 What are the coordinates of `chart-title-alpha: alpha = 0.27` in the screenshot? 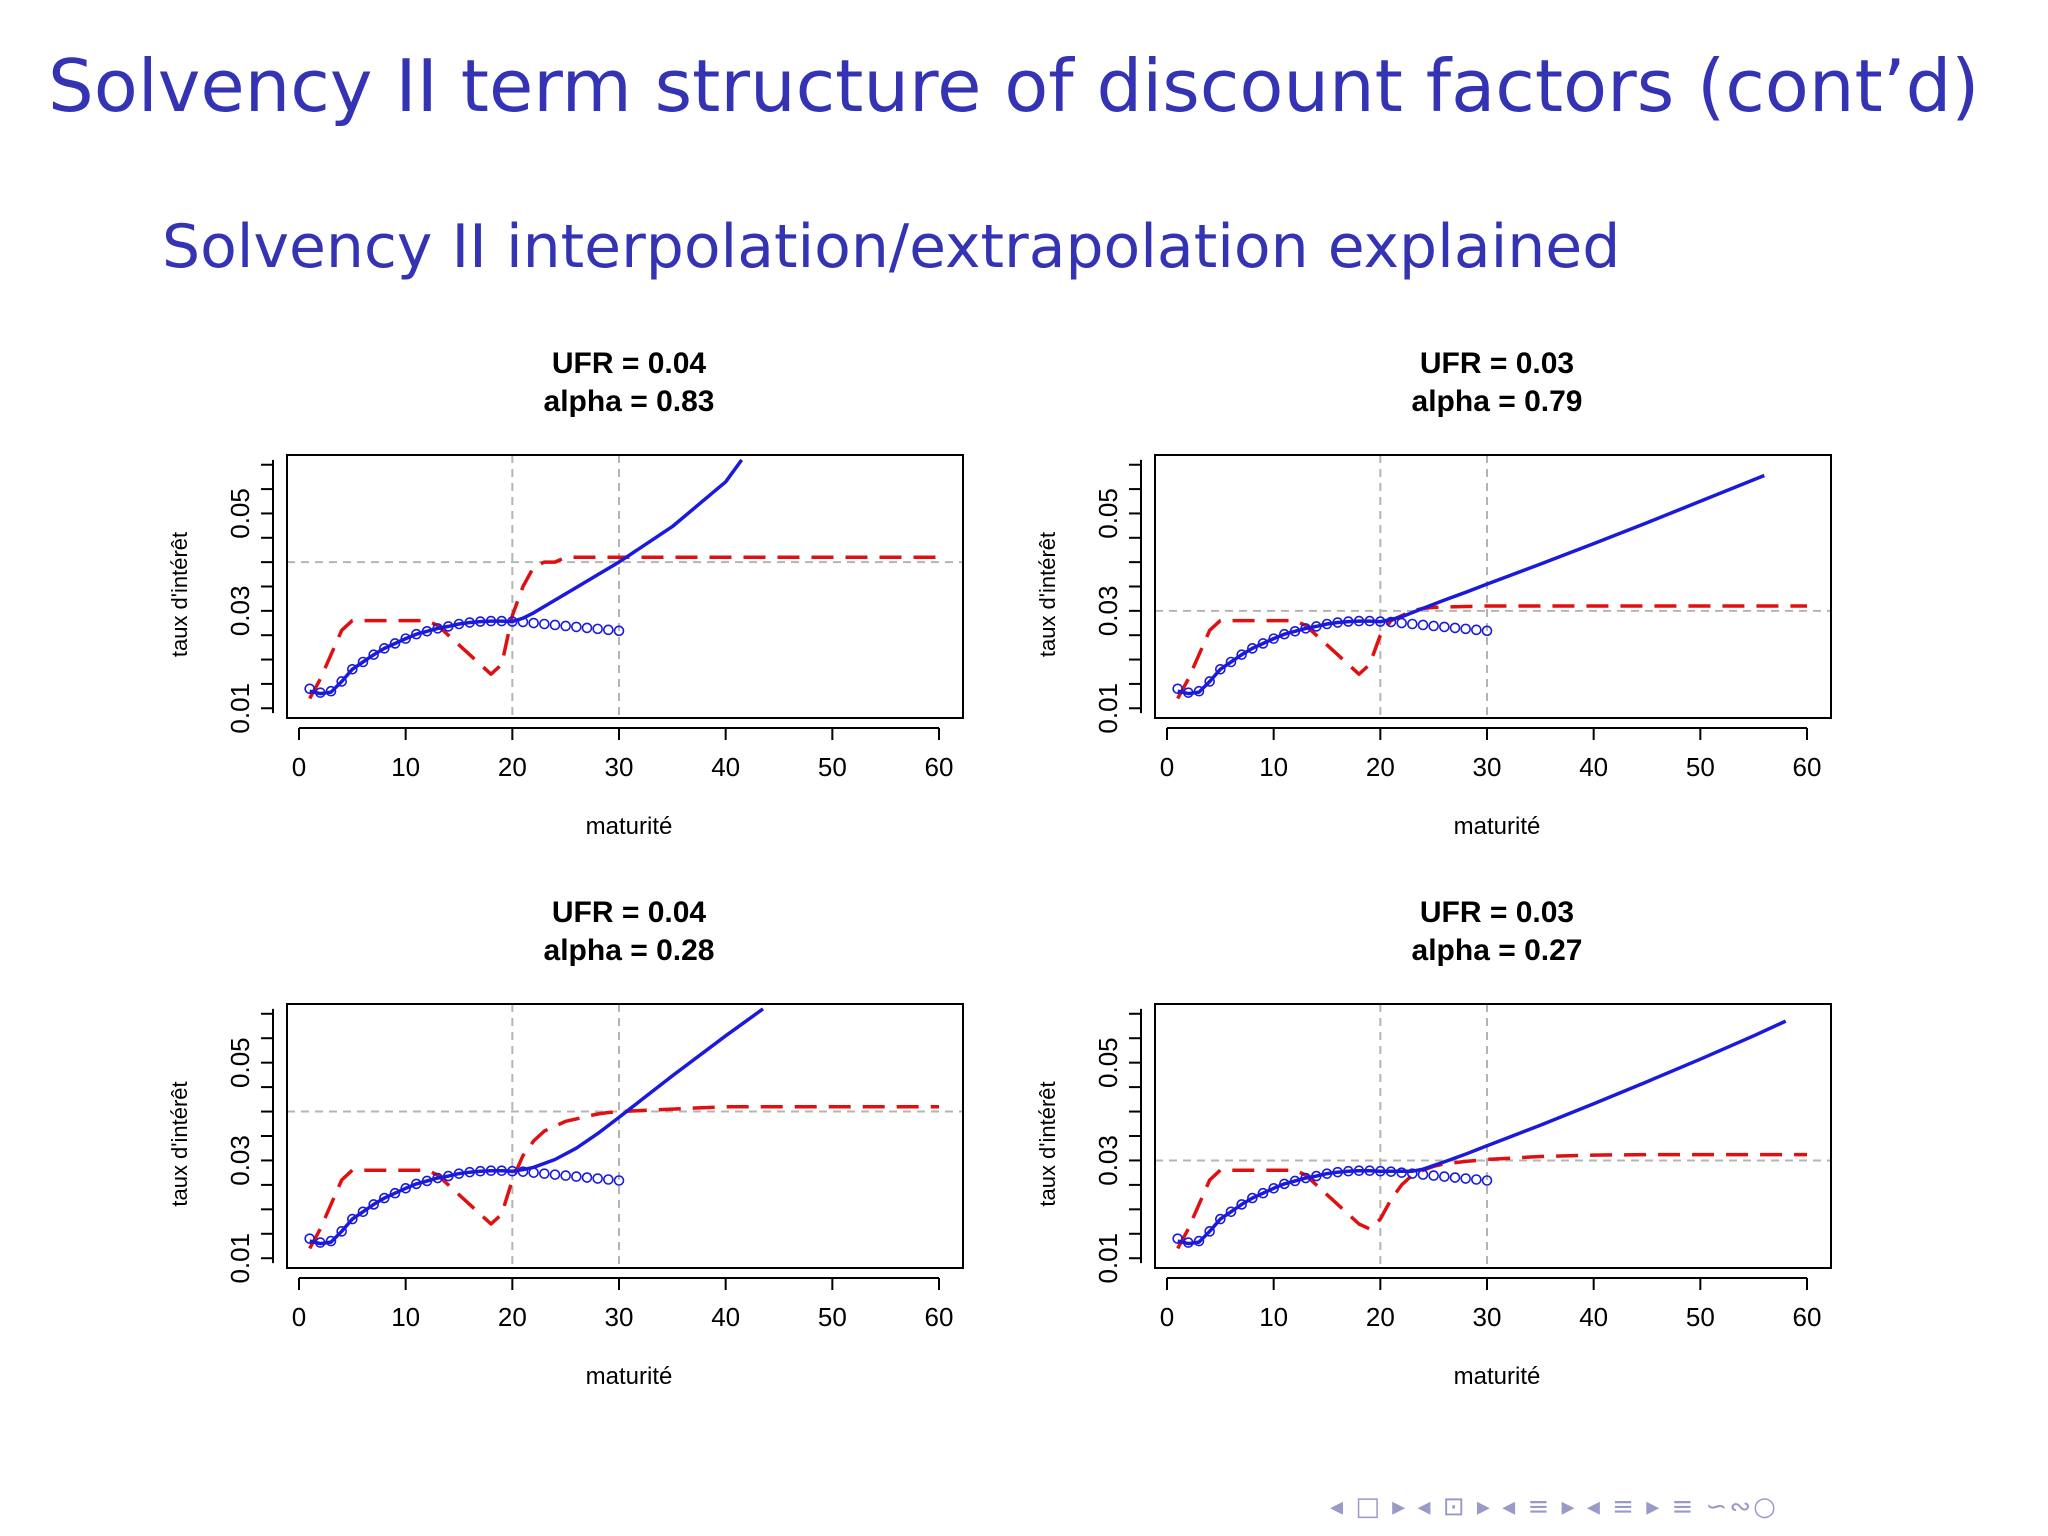 It's located at (1497, 950).